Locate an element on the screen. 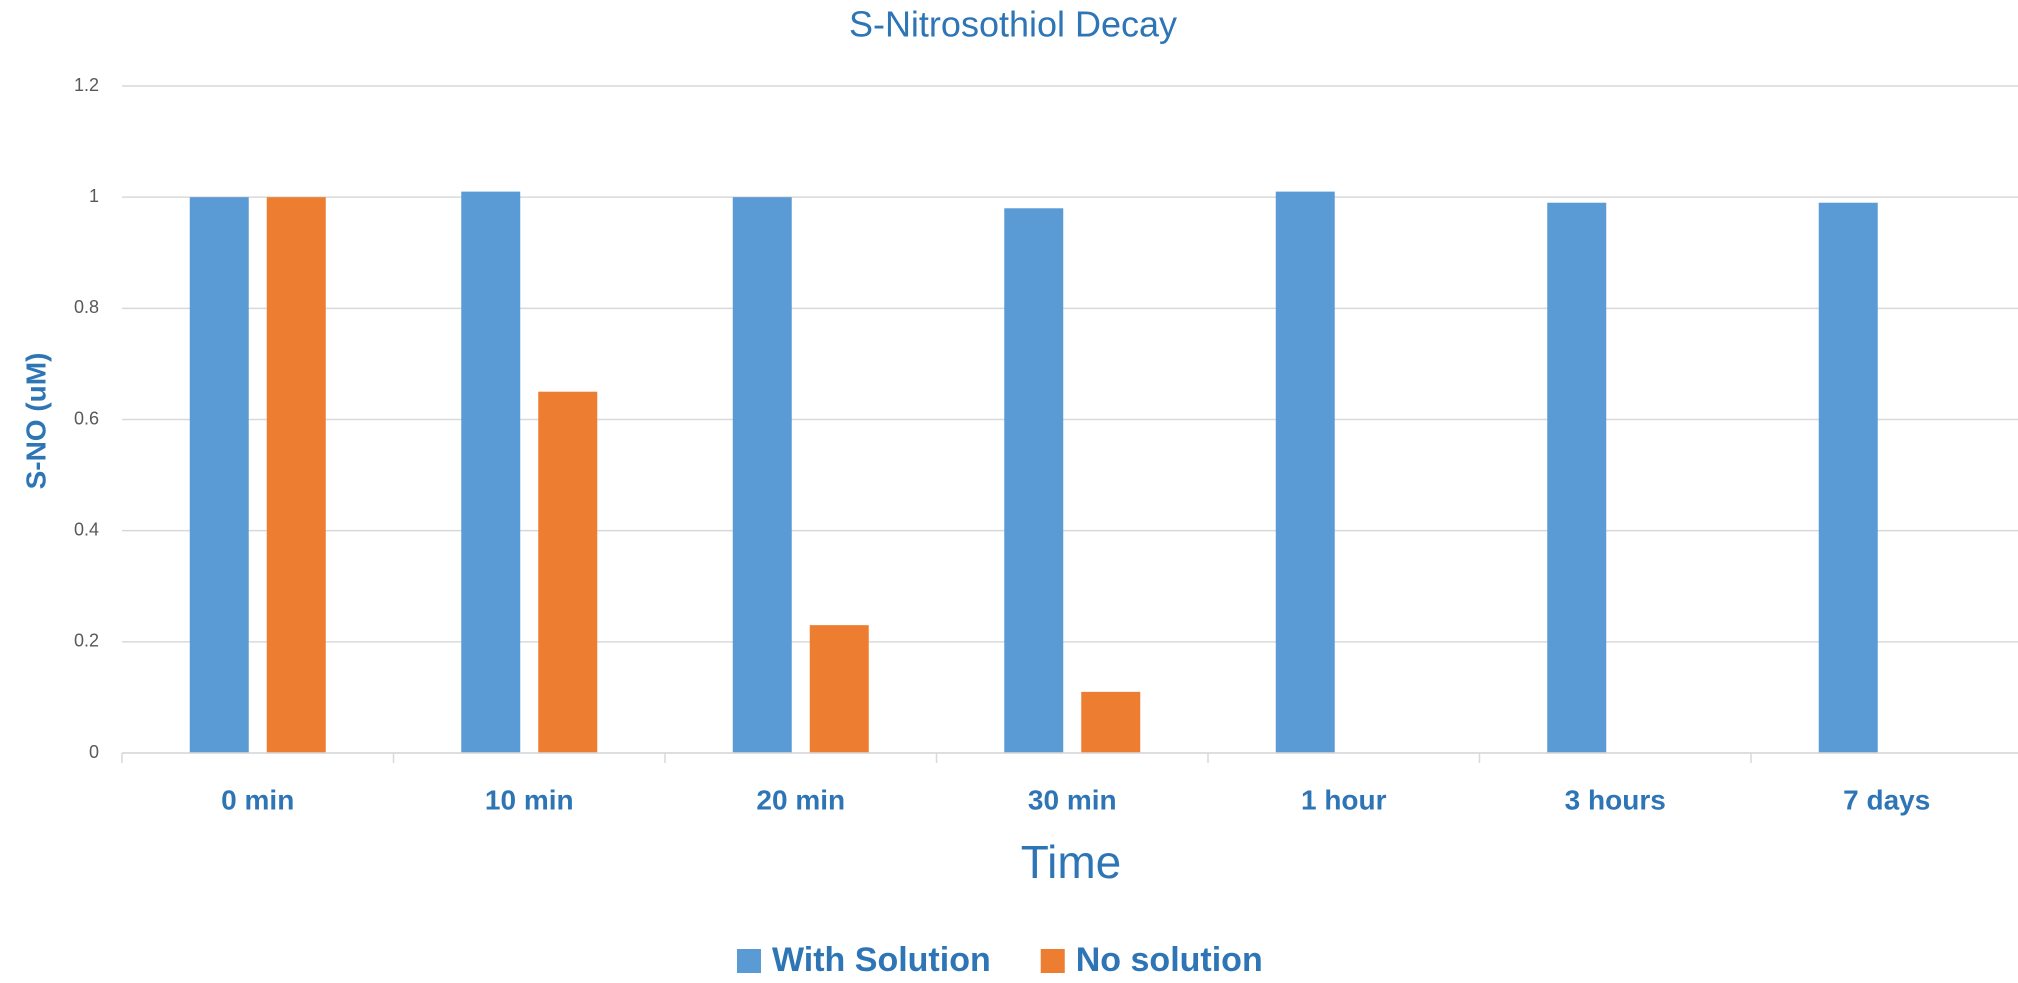 This screenshot has height=983, width=2018. x-tick-label: 10 min is located at coordinates (529, 799).